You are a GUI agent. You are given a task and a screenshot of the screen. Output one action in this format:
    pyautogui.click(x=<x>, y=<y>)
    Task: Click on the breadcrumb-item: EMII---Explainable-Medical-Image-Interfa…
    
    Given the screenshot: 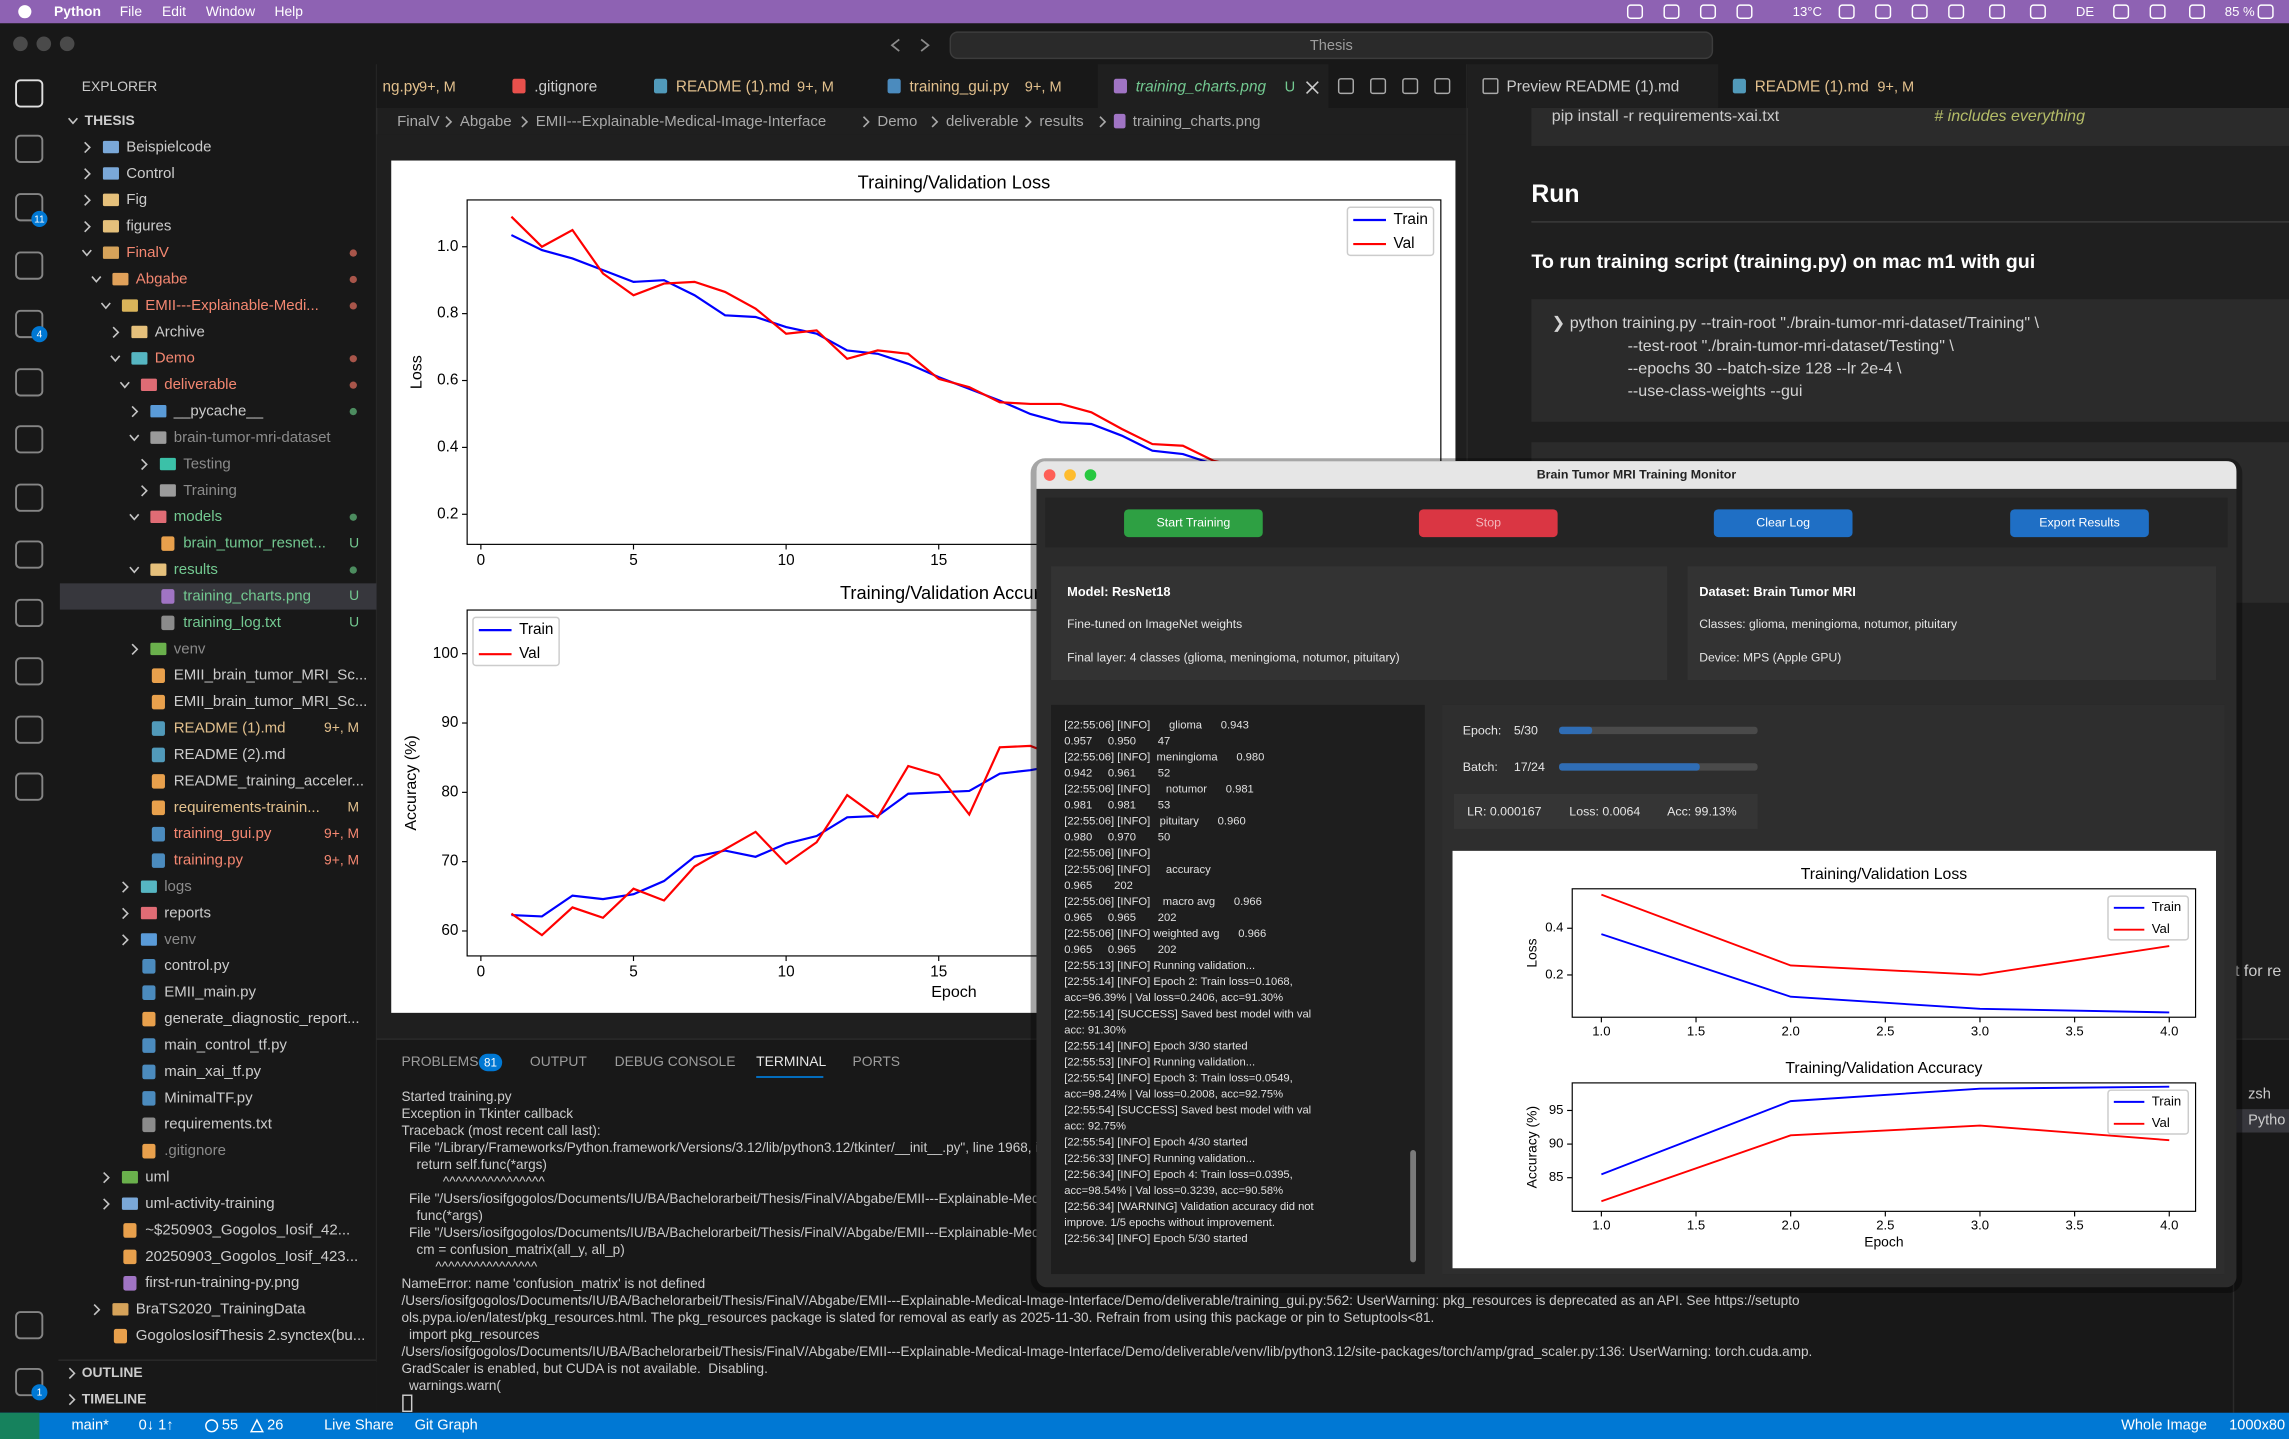 What is the action you would take?
    pyautogui.click(x=681, y=121)
    